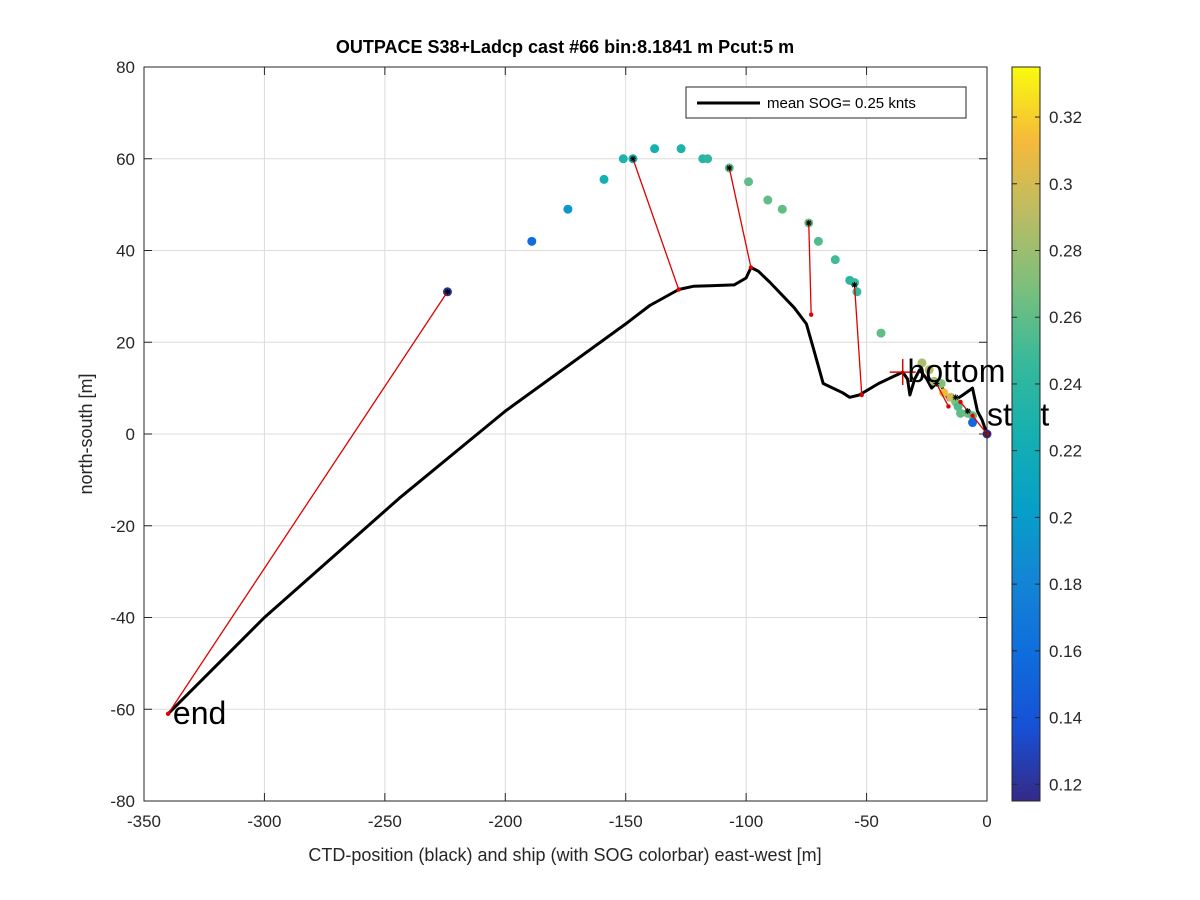 Image resolution: width=1200 pixels, height=900 pixels. I want to click on y-tick-label: 80, so click(125, 67).